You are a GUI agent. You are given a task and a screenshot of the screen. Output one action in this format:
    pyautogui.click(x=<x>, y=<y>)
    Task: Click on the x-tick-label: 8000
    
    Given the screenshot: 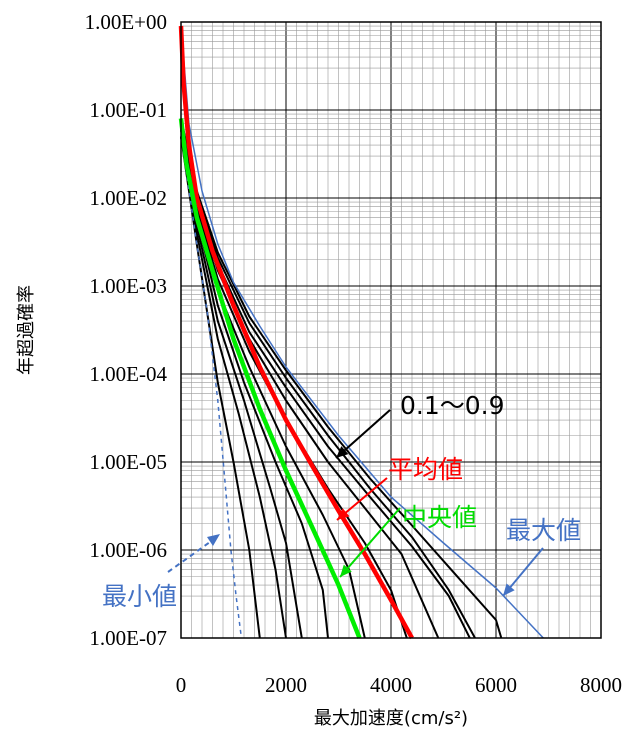 What is the action you would take?
    pyautogui.click(x=601, y=685)
    